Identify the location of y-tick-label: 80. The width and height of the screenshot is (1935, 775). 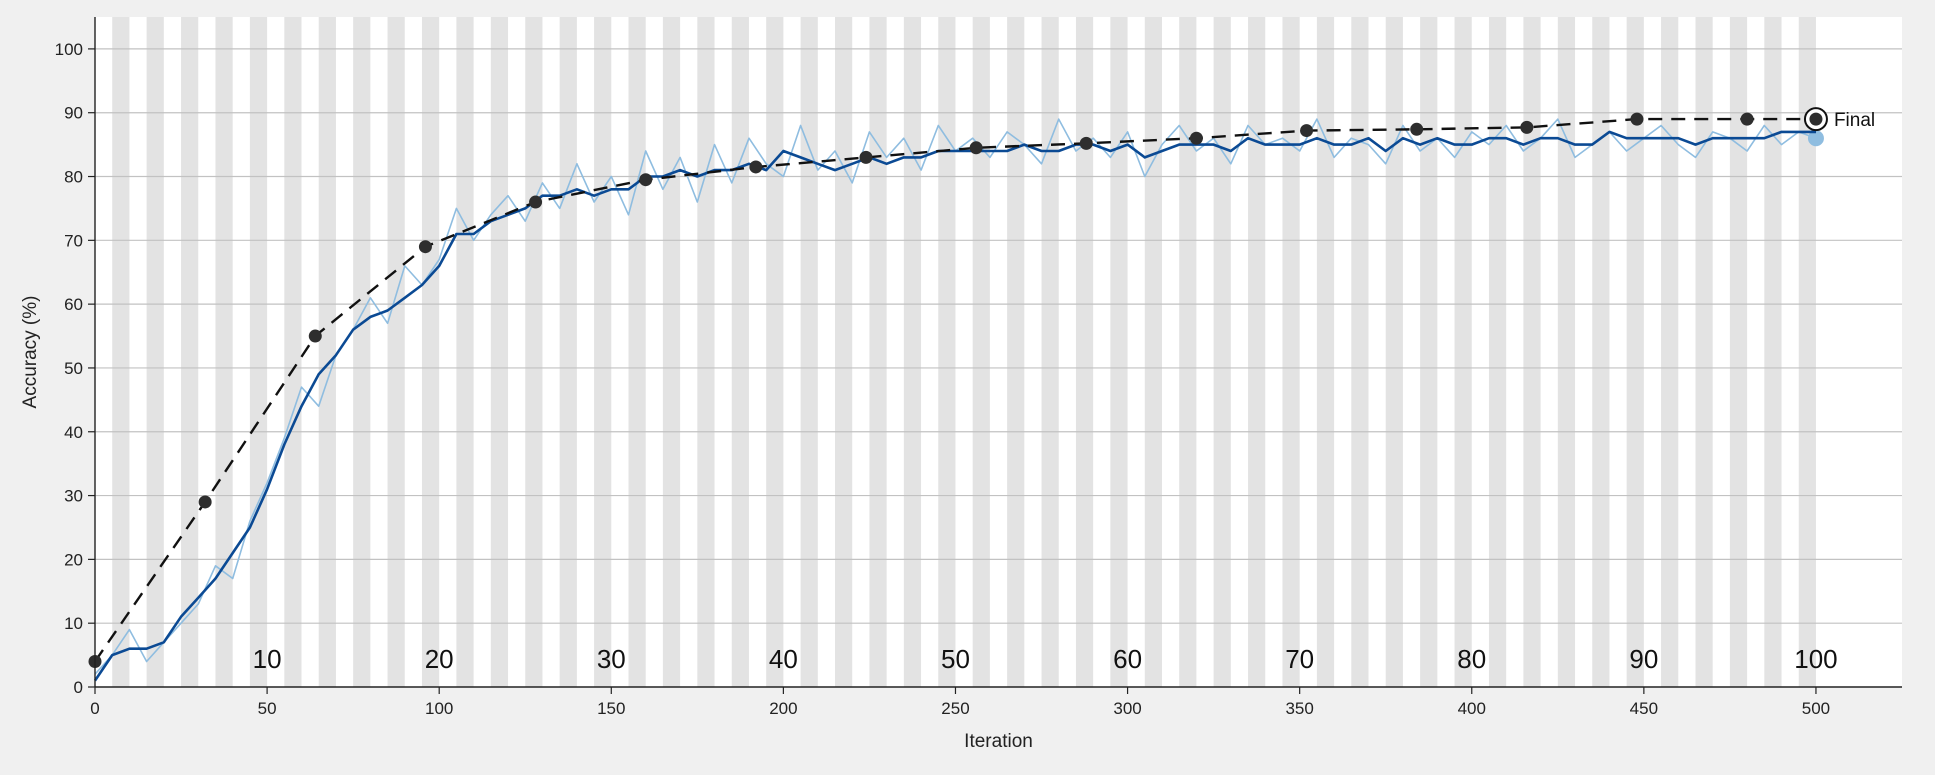
(73, 177).